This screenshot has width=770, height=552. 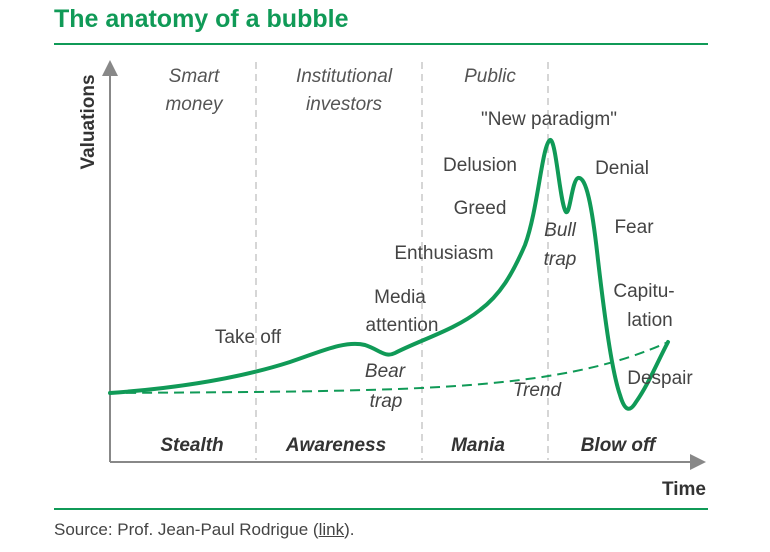 What do you see at coordinates (634, 227) in the screenshot?
I see `annotation-fear: Fear` at bounding box center [634, 227].